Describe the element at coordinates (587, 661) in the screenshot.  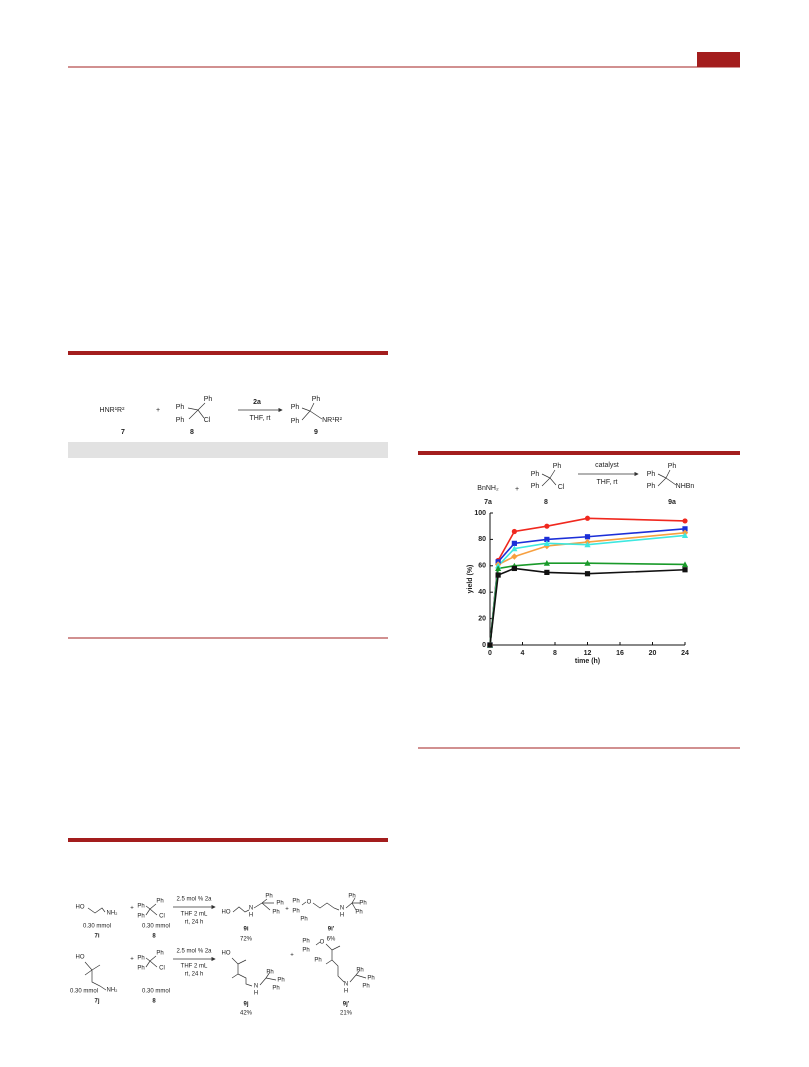
I see `x-axis-label: time (h)` at that location.